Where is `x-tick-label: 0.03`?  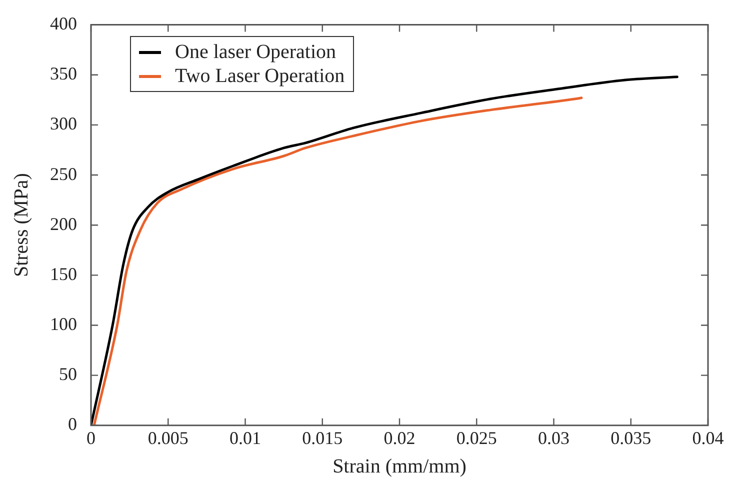
x-tick-label: 0.03 is located at coordinates (554, 438).